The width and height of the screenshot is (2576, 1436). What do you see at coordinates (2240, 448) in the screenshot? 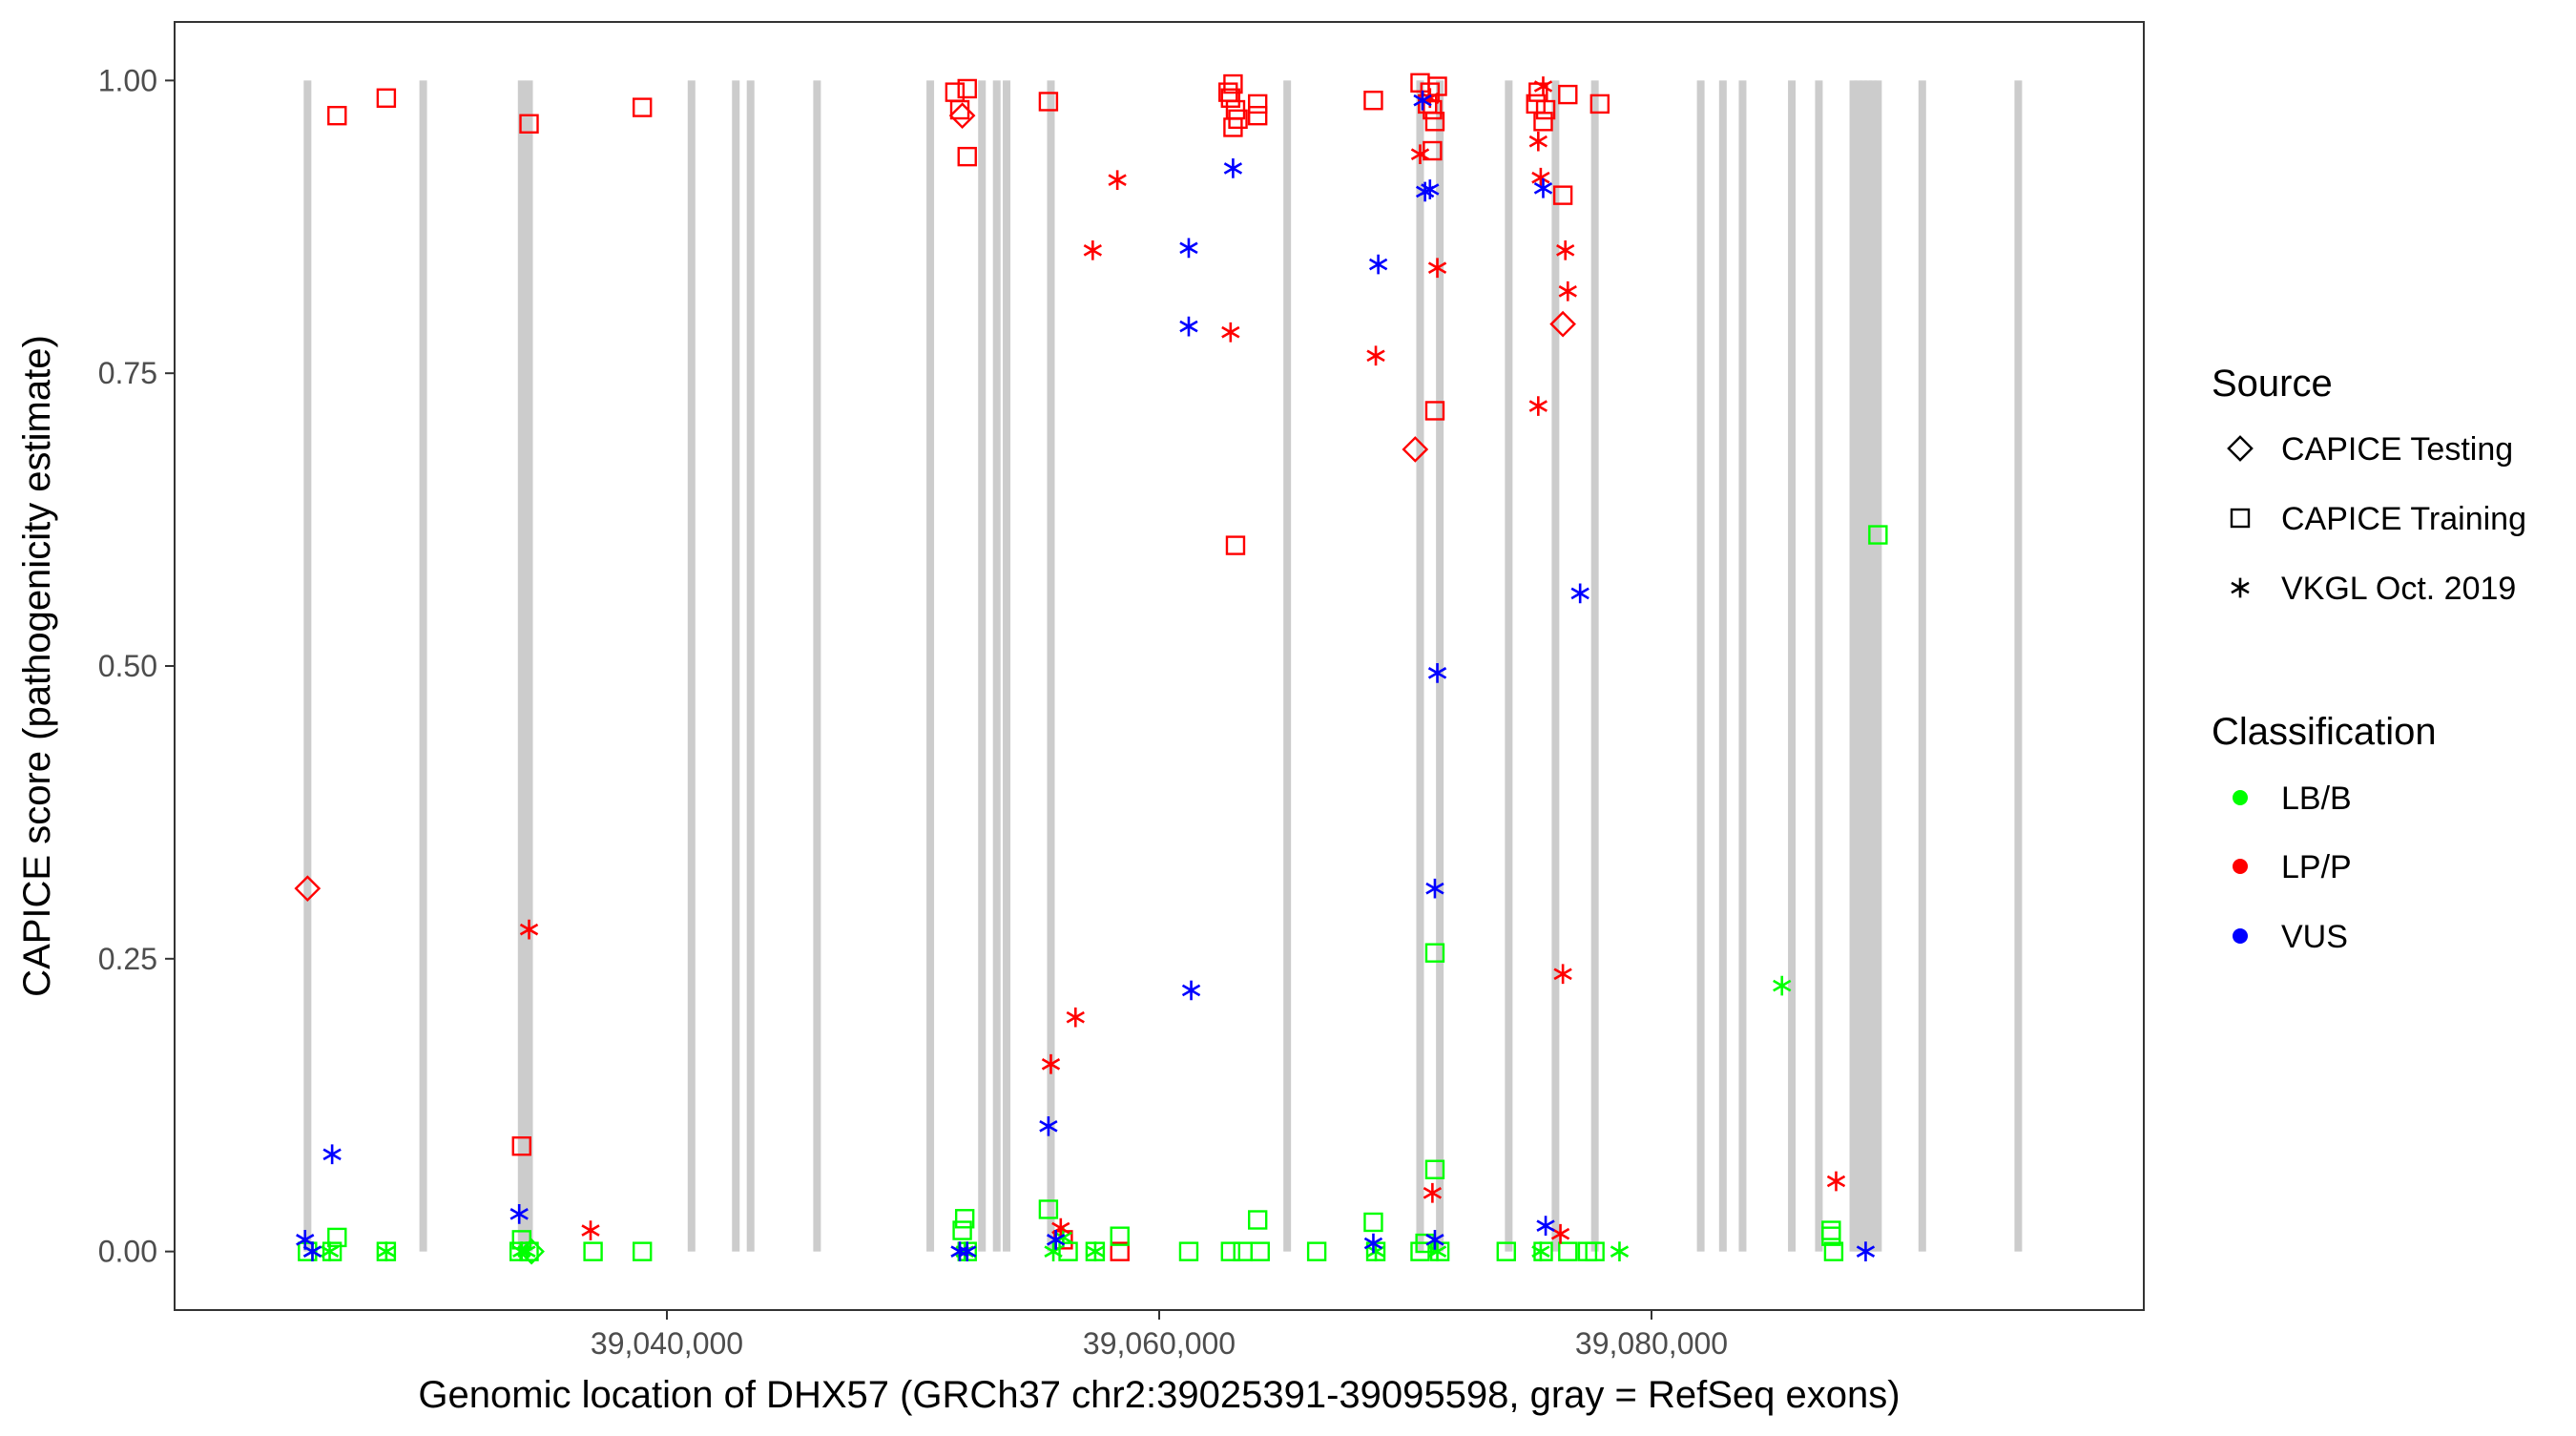
I see `legend-key-diamond` at bounding box center [2240, 448].